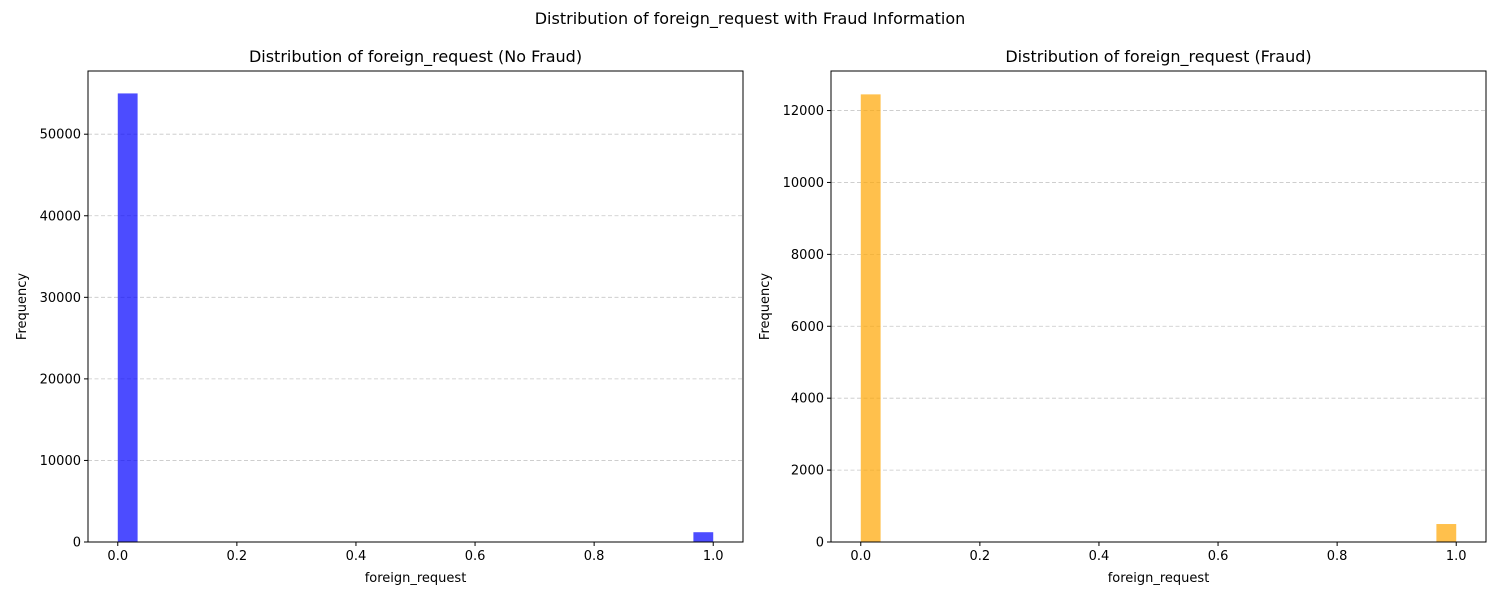  I want to click on subplot-title: Distribution of foreign_request (Fraud), so click(1158, 57).